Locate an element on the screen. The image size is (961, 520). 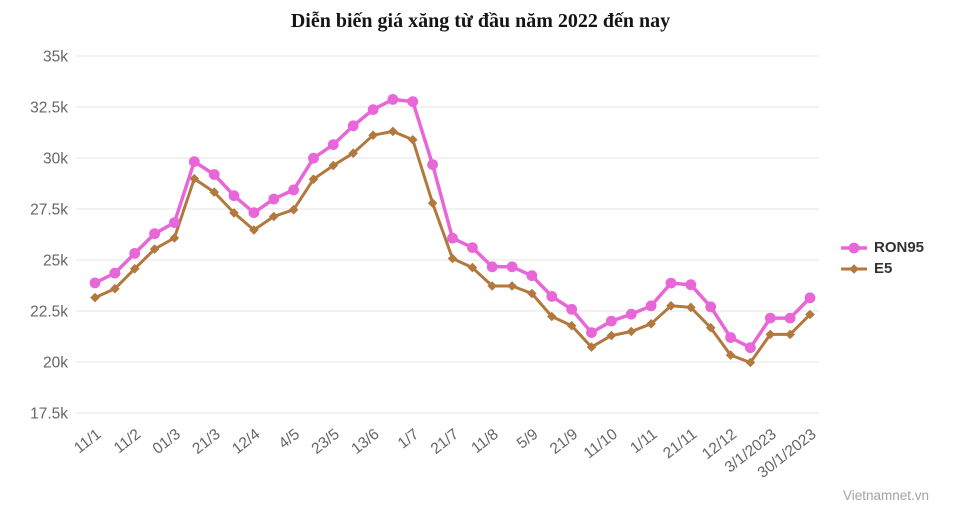
y-axis-tick-label: 17.5k is located at coordinates (49, 414).